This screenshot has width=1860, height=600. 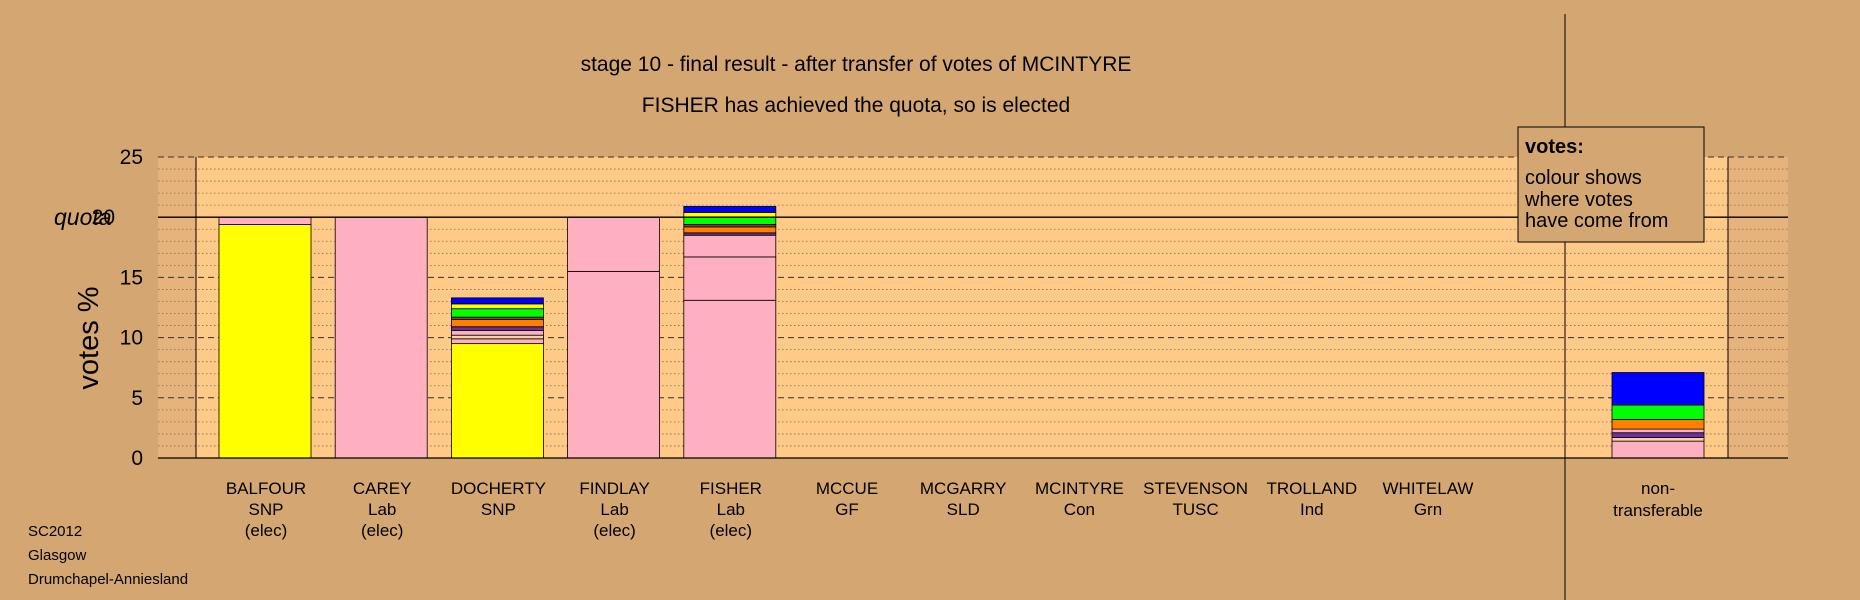 I want to click on quota-tick-label: 20, so click(x=103, y=217).